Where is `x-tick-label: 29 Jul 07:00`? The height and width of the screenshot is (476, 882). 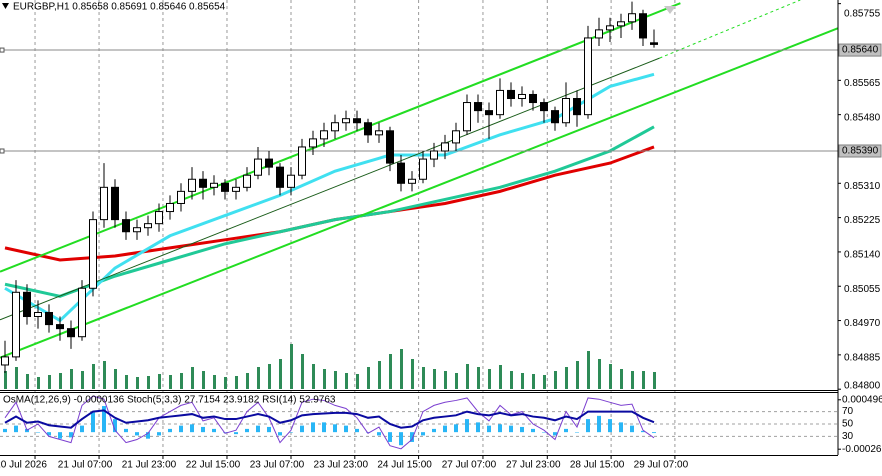 x-tick-label: 29 Jul 07:00 is located at coordinates (661, 465).